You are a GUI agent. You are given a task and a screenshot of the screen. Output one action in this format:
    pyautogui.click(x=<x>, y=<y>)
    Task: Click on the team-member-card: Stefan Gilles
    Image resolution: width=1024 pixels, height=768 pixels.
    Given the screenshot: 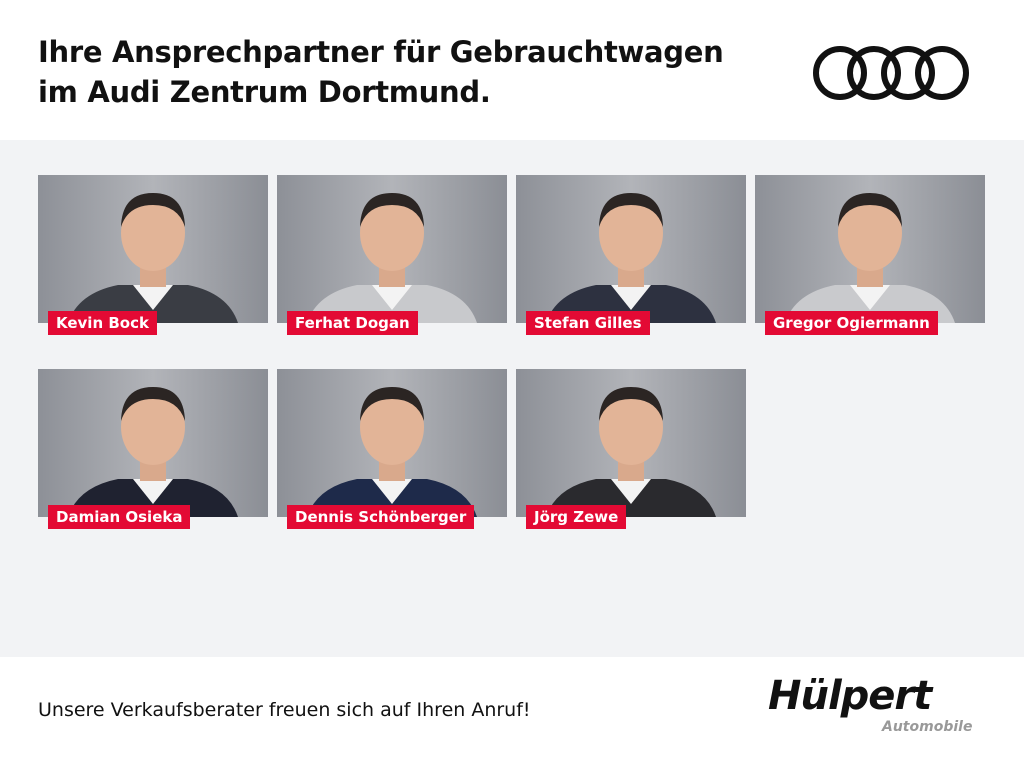 What is the action you would take?
    pyautogui.click(x=631, y=255)
    